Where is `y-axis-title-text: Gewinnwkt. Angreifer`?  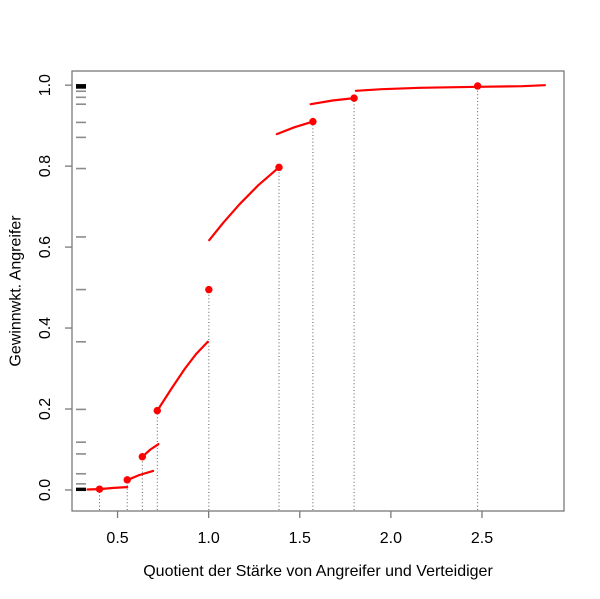 y-axis-title-text: Gewinnwkt. Angreifer is located at coordinates (16, 291).